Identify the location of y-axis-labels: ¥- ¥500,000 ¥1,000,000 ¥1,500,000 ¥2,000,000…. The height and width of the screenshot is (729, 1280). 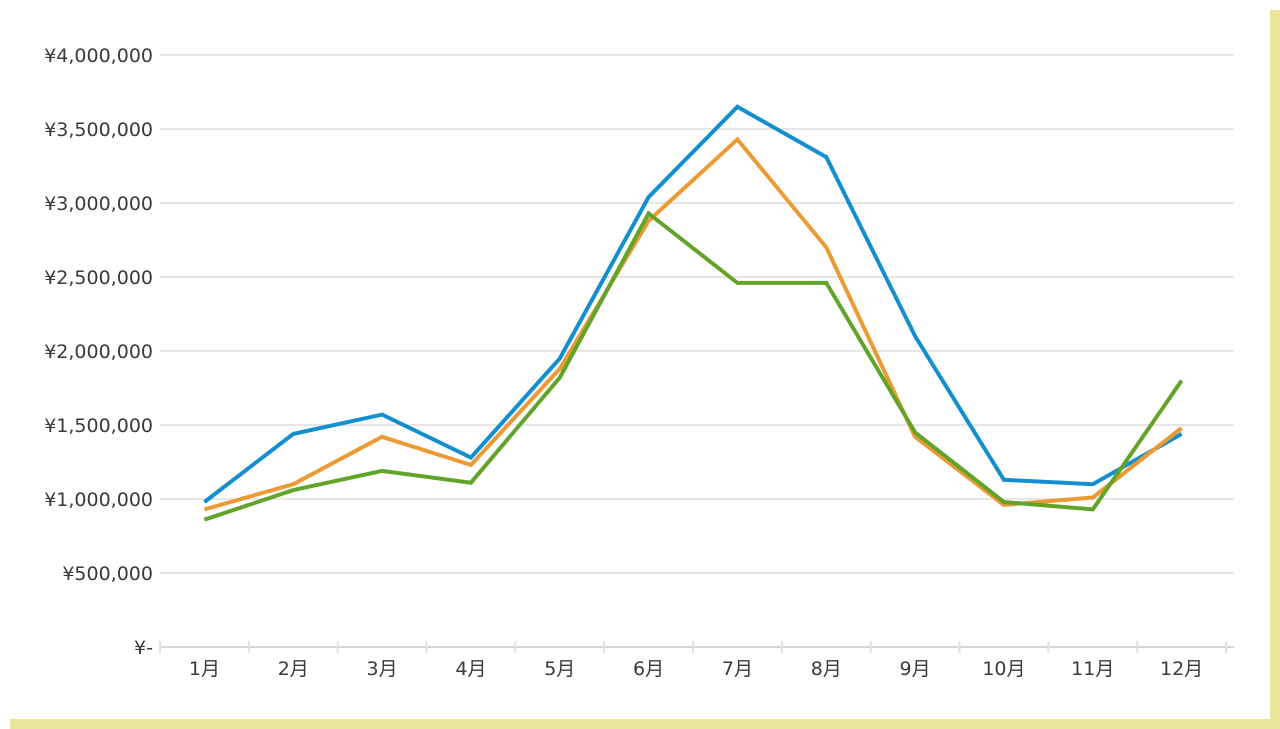
(98, 352).